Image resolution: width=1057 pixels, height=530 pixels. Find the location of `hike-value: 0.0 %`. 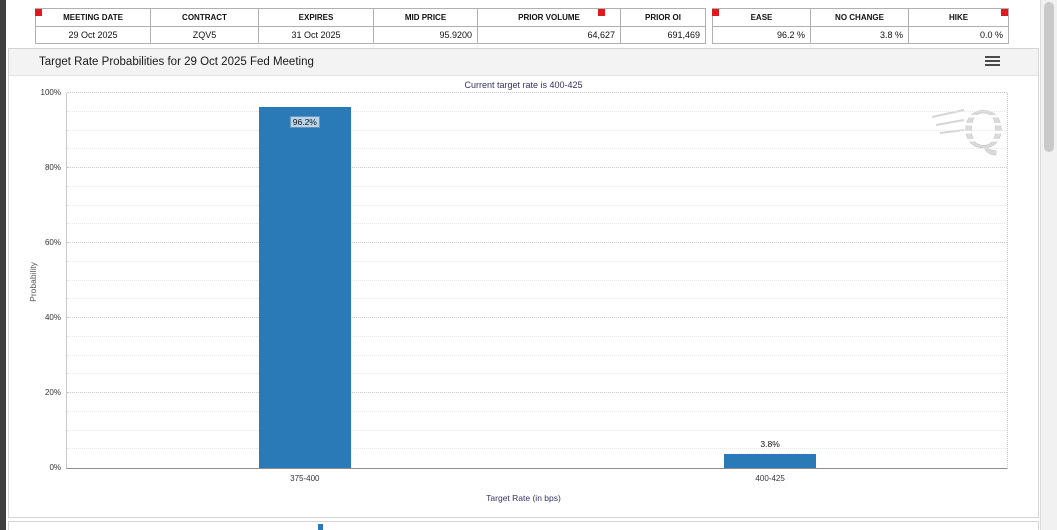

hike-value: 0.0 % is located at coordinates (958, 35).